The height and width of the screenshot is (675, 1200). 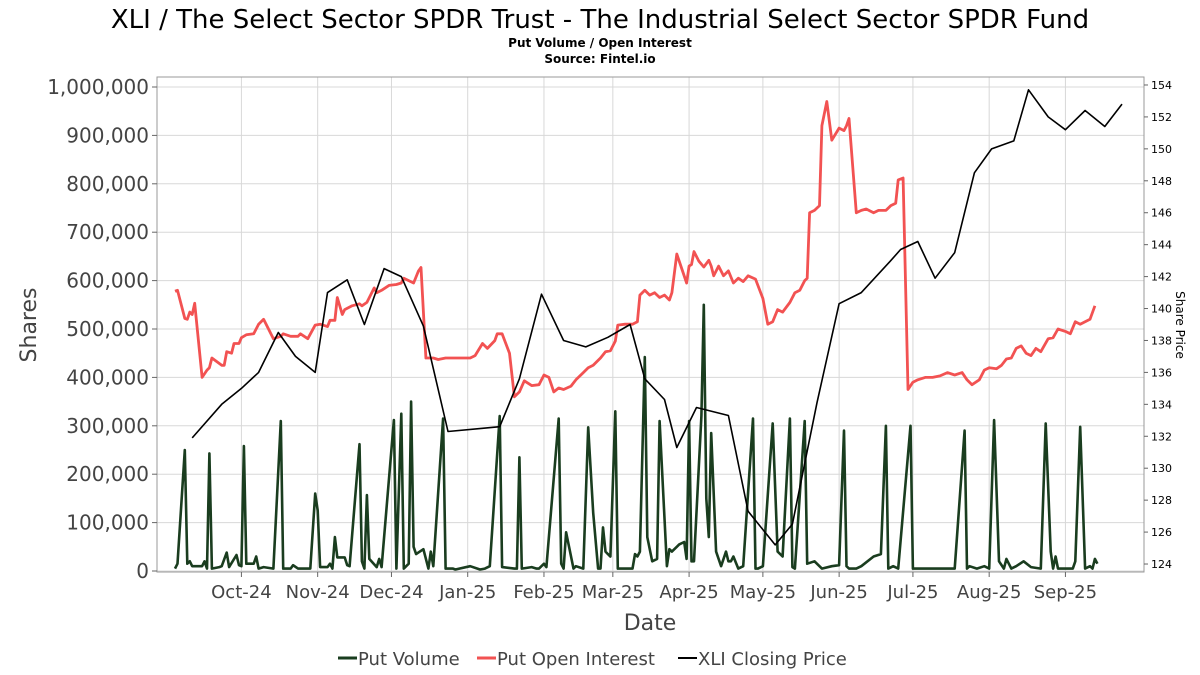 I want to click on y-tick-label: 800,000, so click(x=107, y=184).